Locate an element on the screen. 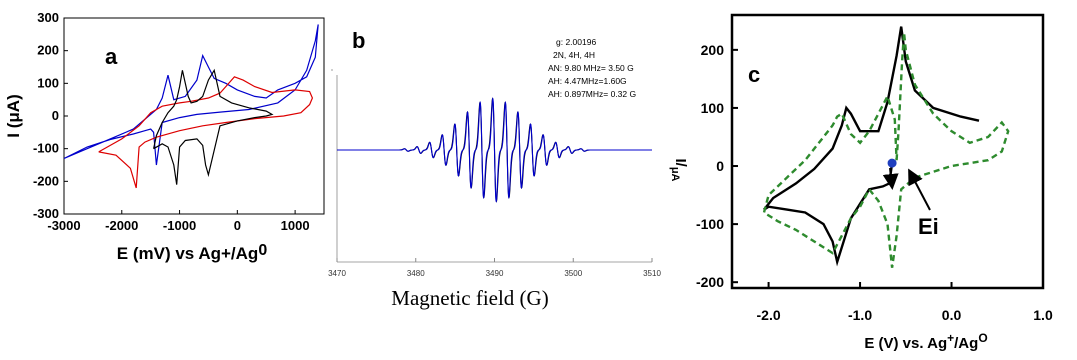 This screenshot has width=1077, height=360. panel-a-x-axis-title: E (mV) vs Ag+/Ag0 is located at coordinates (192, 252).